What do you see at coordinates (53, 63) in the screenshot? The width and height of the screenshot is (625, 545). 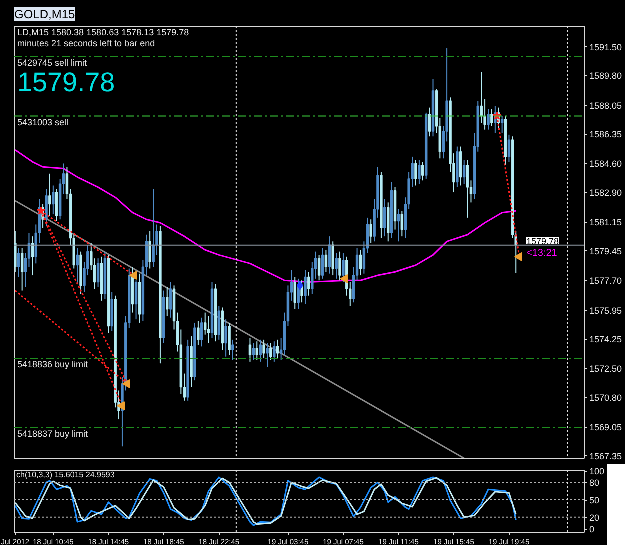 I see `ref-line-label: 5429745 sell limit` at bounding box center [53, 63].